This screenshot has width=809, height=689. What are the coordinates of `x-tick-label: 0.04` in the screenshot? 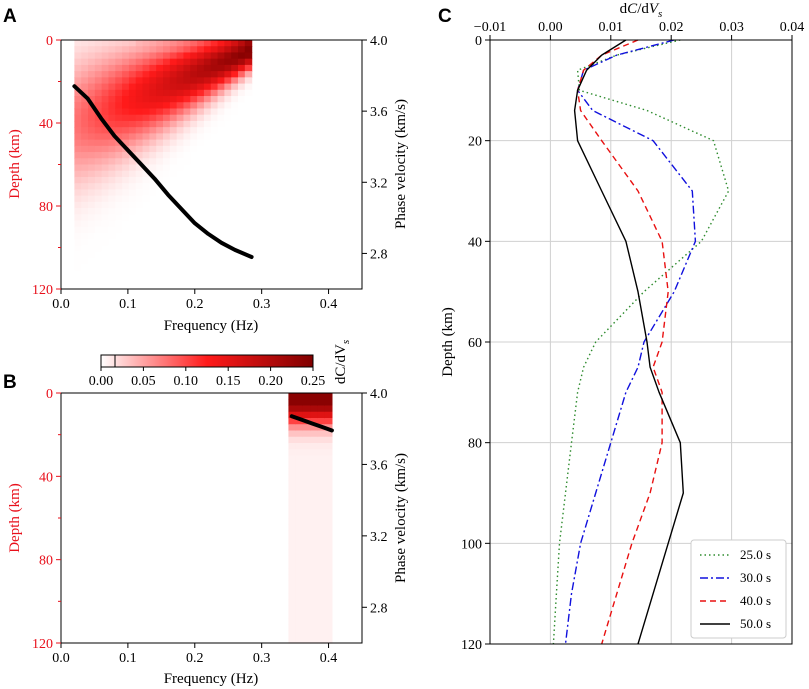 It's located at (792, 27).